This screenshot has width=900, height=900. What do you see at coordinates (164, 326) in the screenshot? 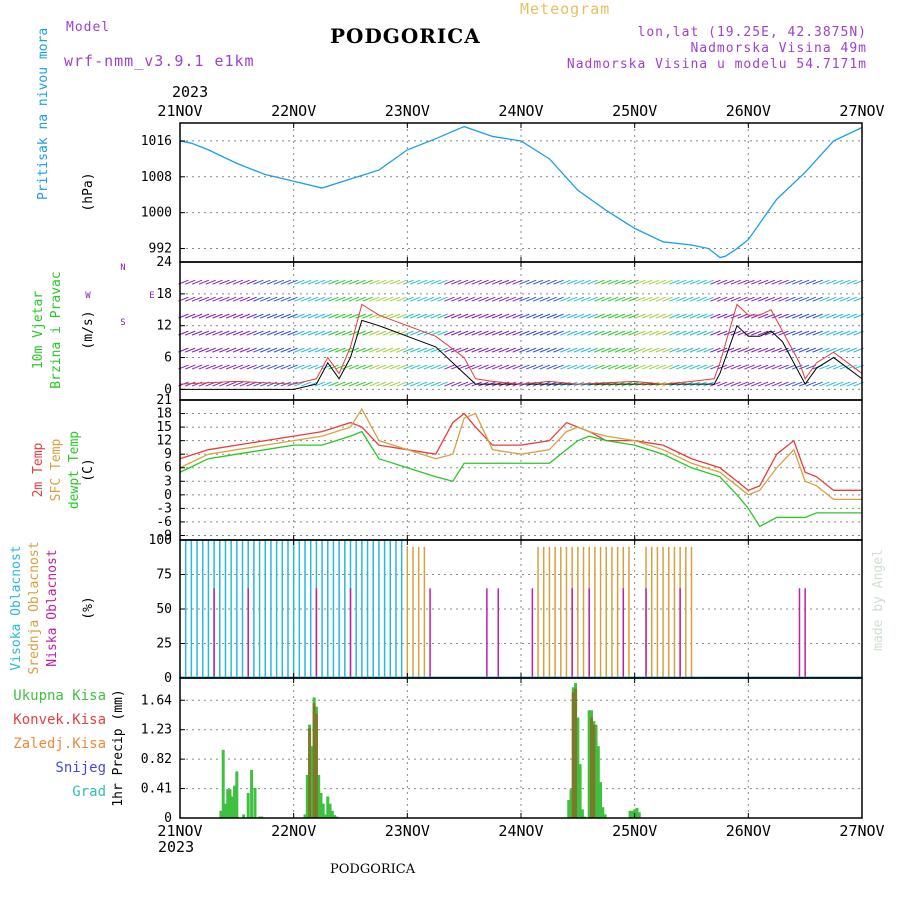
I see `y-tick-label: 12` at bounding box center [164, 326].